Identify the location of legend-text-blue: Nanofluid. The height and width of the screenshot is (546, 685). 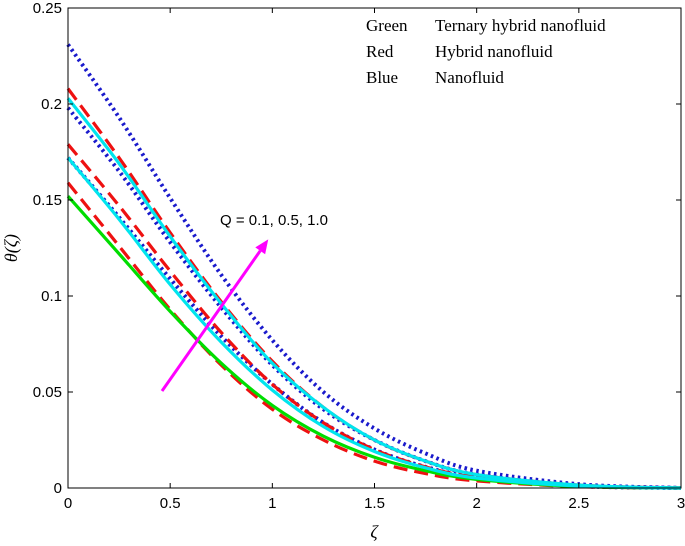
(469, 77).